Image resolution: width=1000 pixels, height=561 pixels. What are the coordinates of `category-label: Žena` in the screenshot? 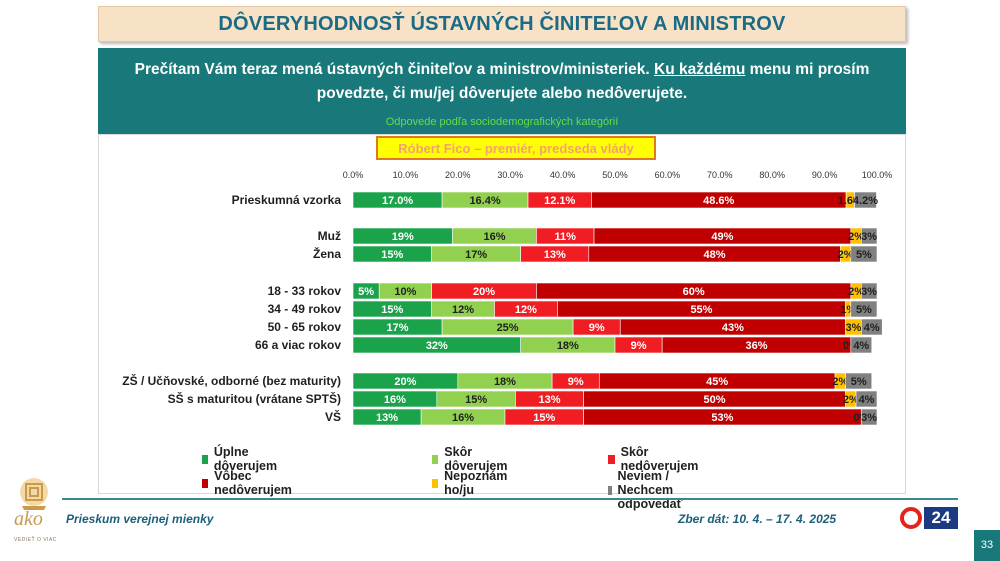 It's located at (327, 253).